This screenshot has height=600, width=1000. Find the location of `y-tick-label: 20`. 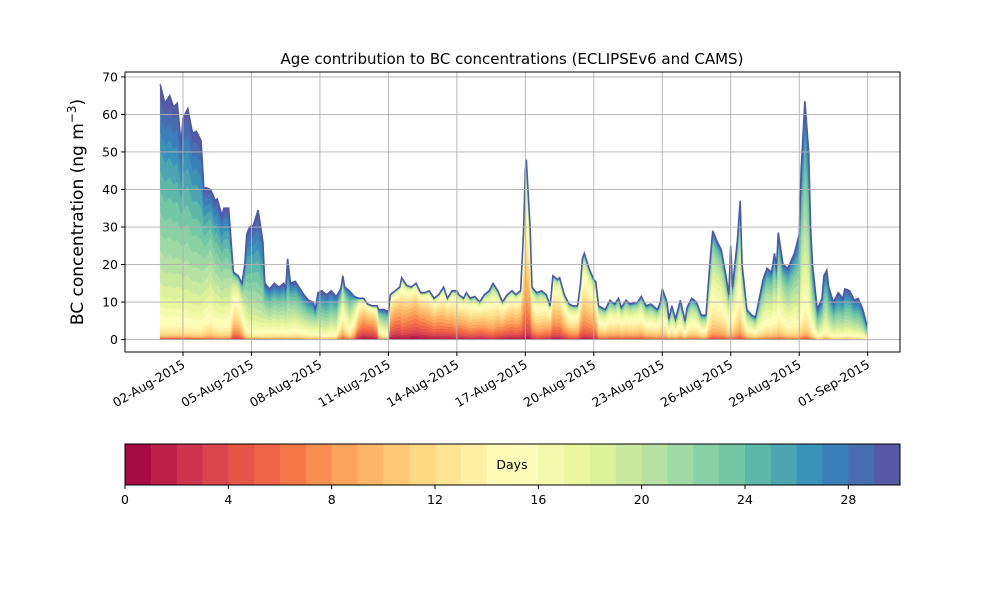

y-tick-label: 20 is located at coordinates (110, 264).